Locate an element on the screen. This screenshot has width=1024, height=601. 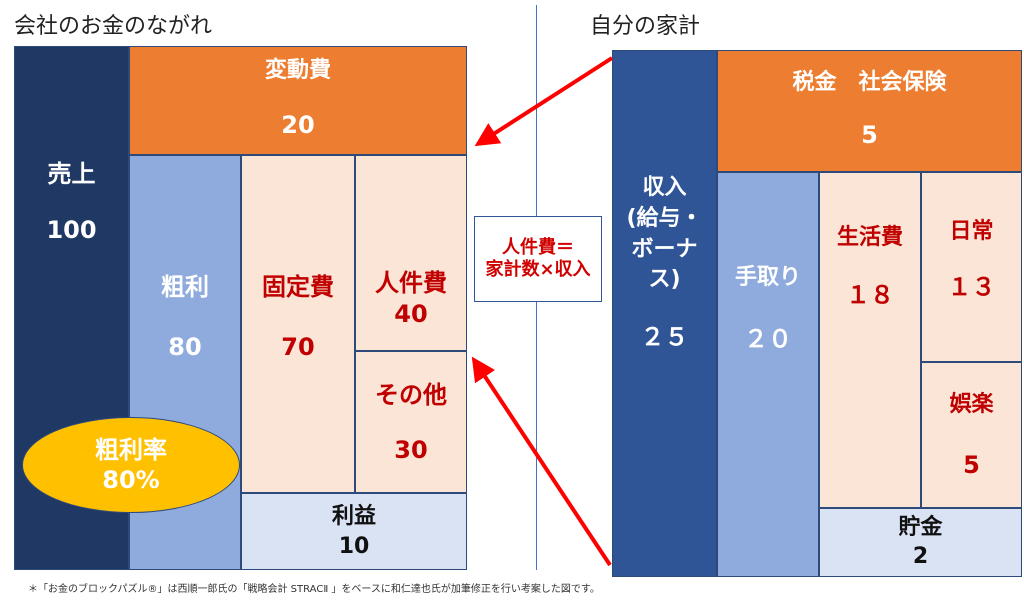
savings-label: 貯金 is located at coordinates (920, 527).